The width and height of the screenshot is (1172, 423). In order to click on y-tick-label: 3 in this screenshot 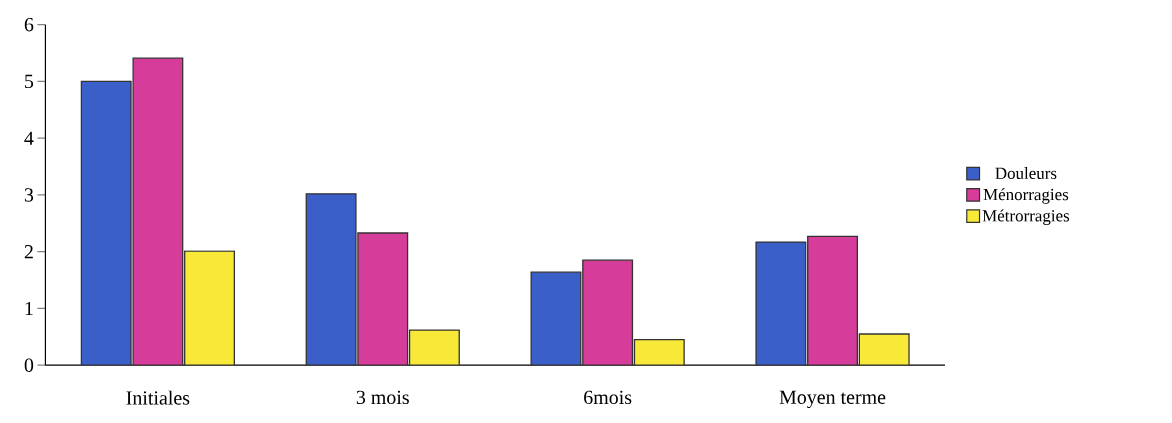, I will do `click(29, 195)`.